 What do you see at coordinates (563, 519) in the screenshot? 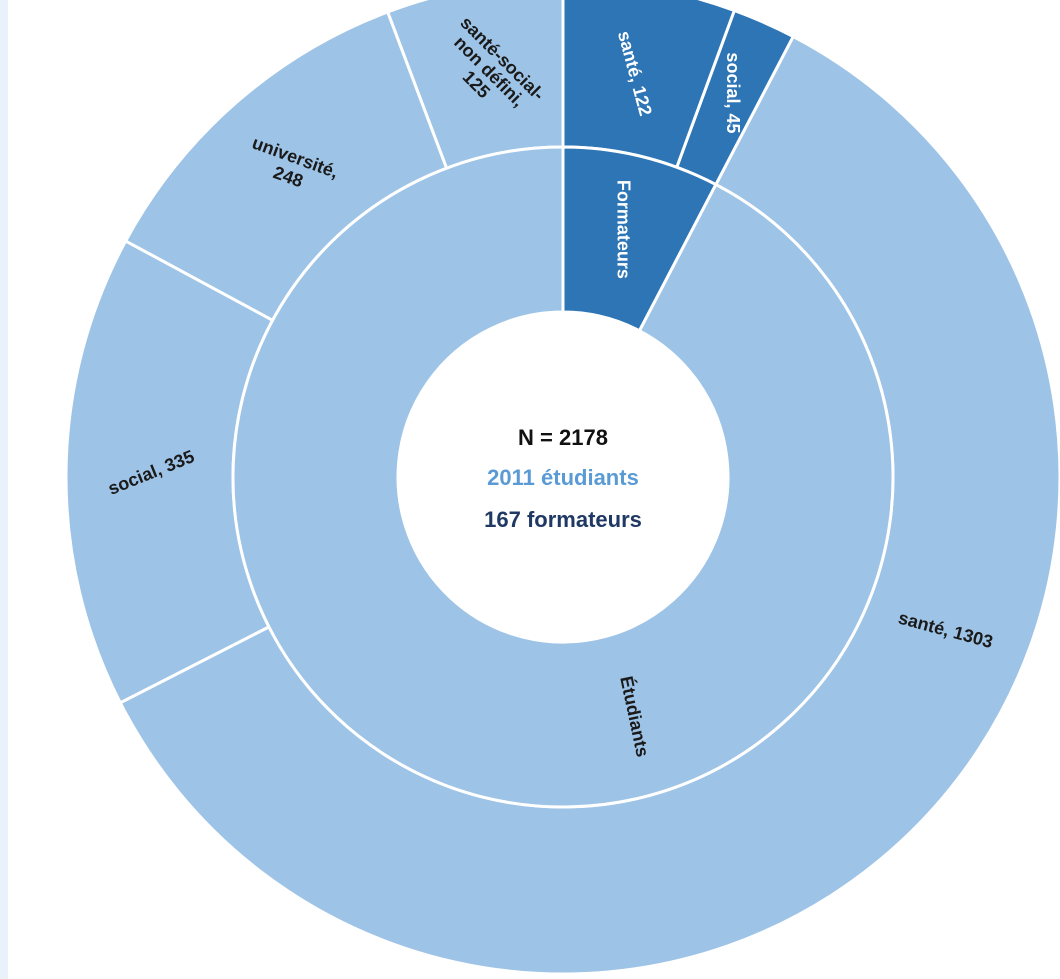
I see `center-trainers-label: 167 formateurs` at bounding box center [563, 519].